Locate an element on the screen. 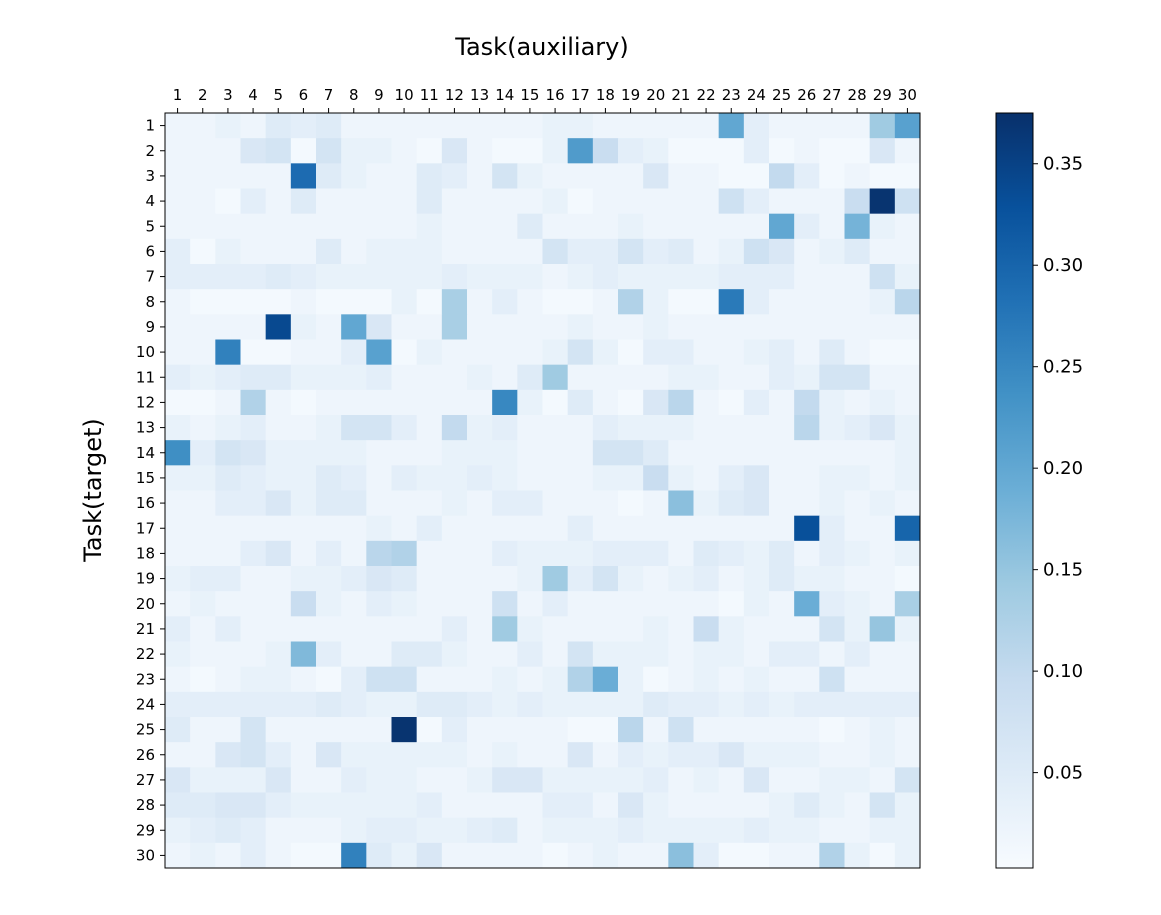 The width and height of the screenshot is (1161, 915). y-tick-label: 18 is located at coordinates (145, 553).